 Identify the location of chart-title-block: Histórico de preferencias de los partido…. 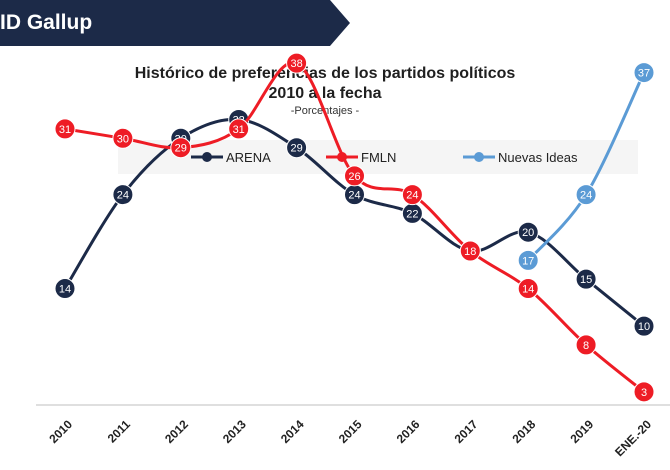
(325, 91).